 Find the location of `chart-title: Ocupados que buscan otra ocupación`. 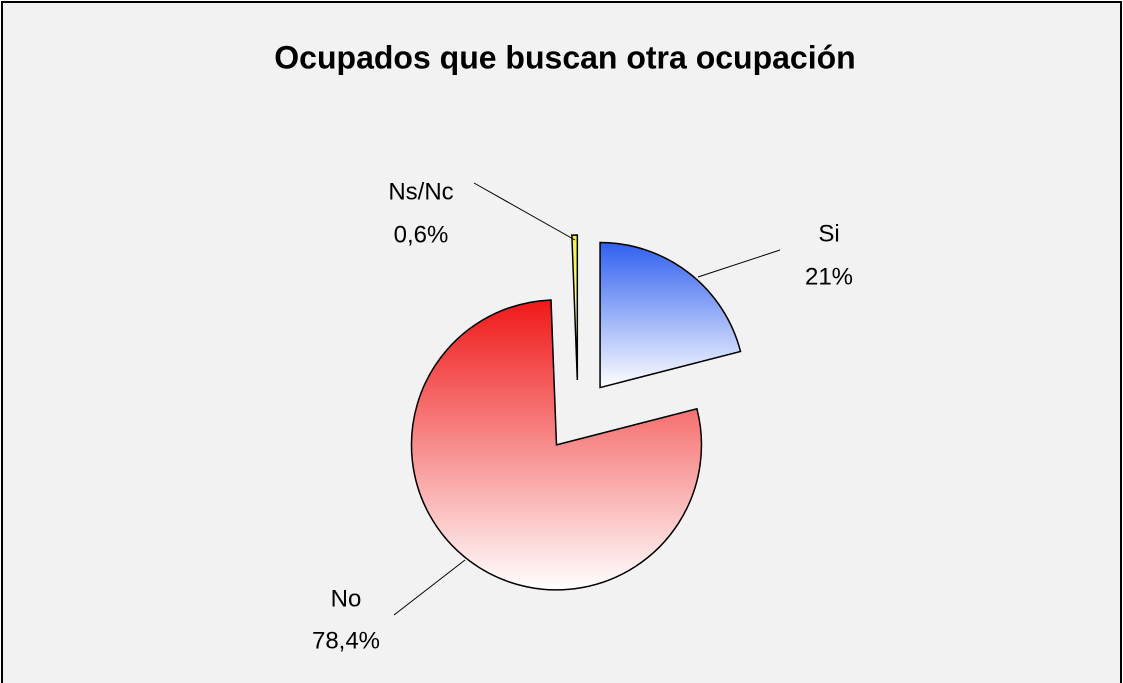

chart-title: Ocupados que buscan otra ocupación is located at coordinates (564, 57).